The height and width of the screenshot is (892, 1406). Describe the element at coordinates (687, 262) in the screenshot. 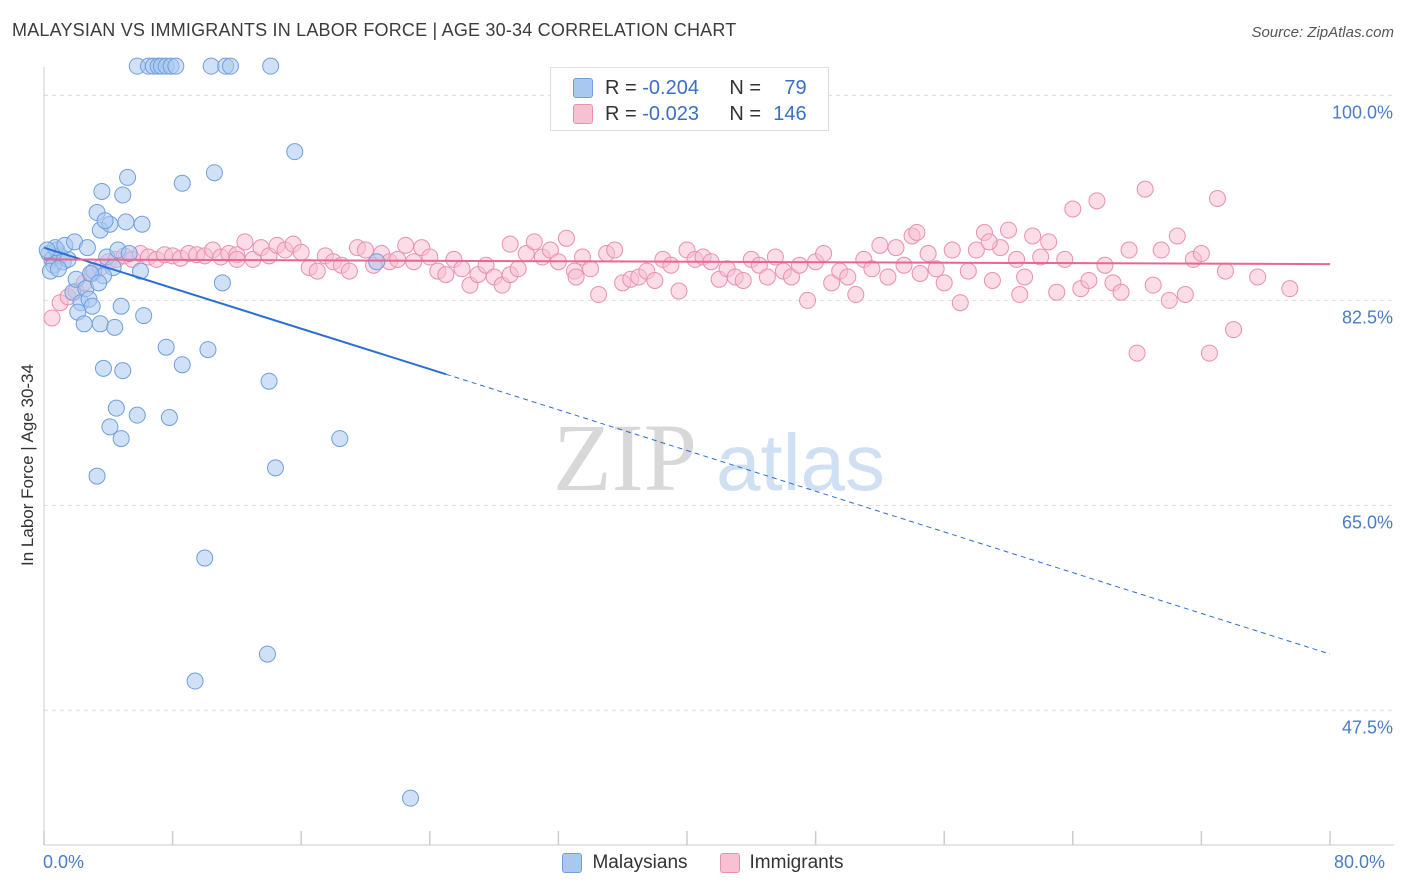

I see `immigrants-trend-line` at that location.